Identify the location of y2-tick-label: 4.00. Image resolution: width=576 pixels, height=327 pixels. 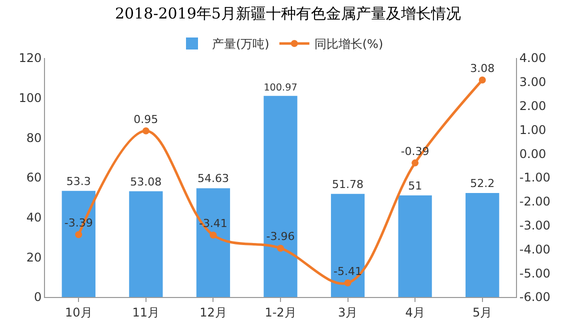
(532, 58).